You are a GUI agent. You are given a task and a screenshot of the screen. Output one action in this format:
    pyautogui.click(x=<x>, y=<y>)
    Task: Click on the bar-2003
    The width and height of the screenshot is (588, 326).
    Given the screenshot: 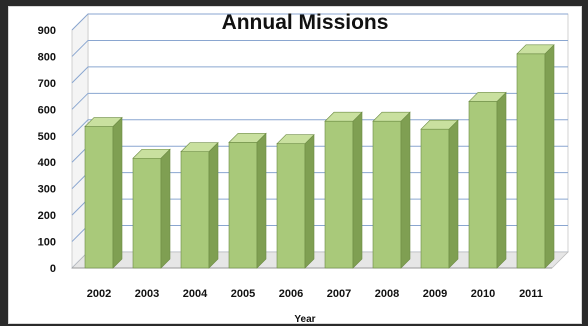 What is the action you would take?
    pyautogui.click(x=151, y=208)
    